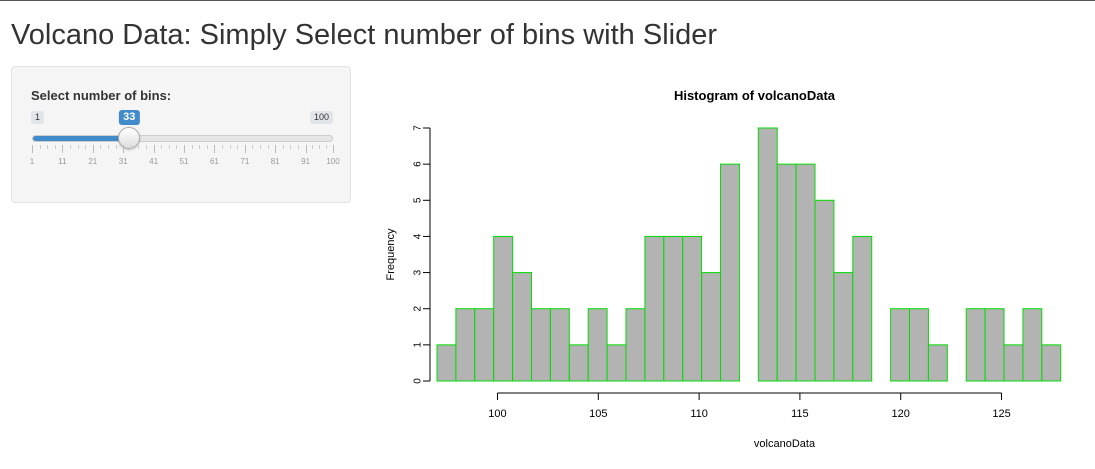 This screenshot has width=1095, height=469. I want to click on slider-tick-label: 91, so click(306, 161).